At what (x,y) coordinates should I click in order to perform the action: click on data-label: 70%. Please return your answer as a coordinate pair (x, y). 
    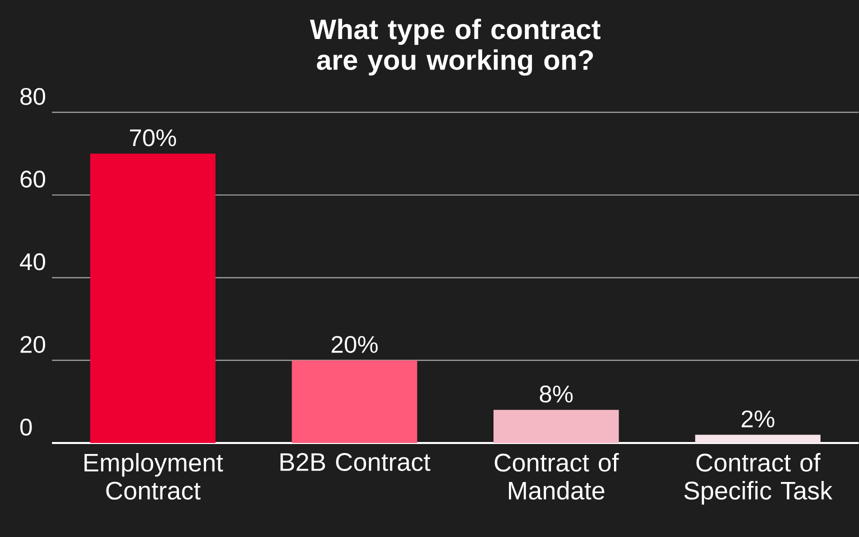
    Looking at the image, I should click on (153, 137).